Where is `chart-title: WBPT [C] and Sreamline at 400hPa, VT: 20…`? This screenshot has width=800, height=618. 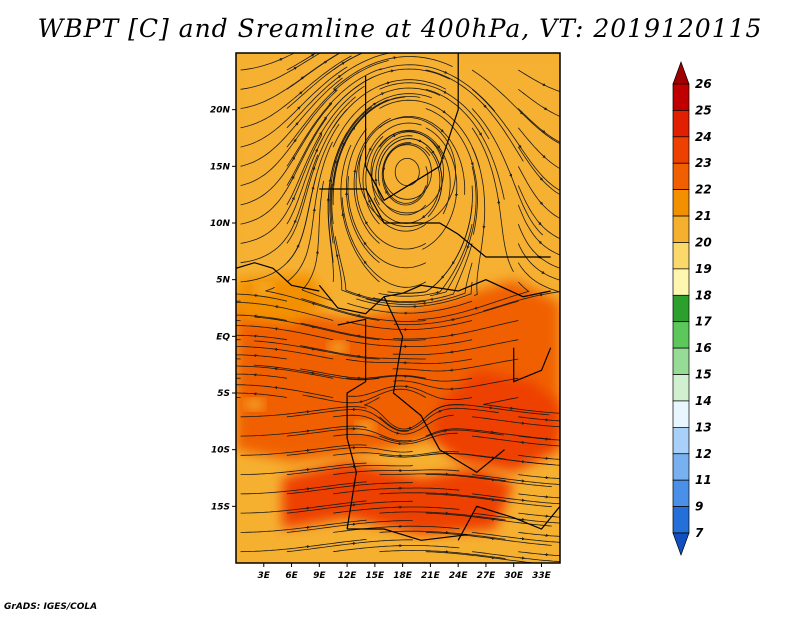
chart-title: WBPT [C] and Sreamline at 400hPa, VT: 20… is located at coordinates (400, 28).